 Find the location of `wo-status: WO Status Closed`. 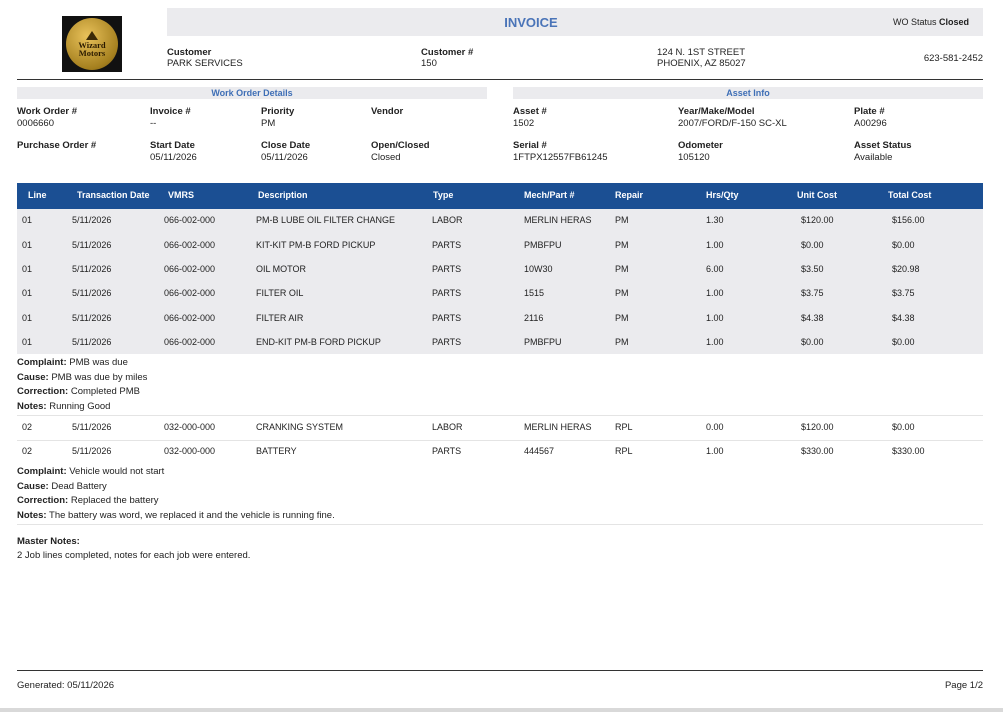

wo-status: WO Status Closed is located at coordinates (931, 22).